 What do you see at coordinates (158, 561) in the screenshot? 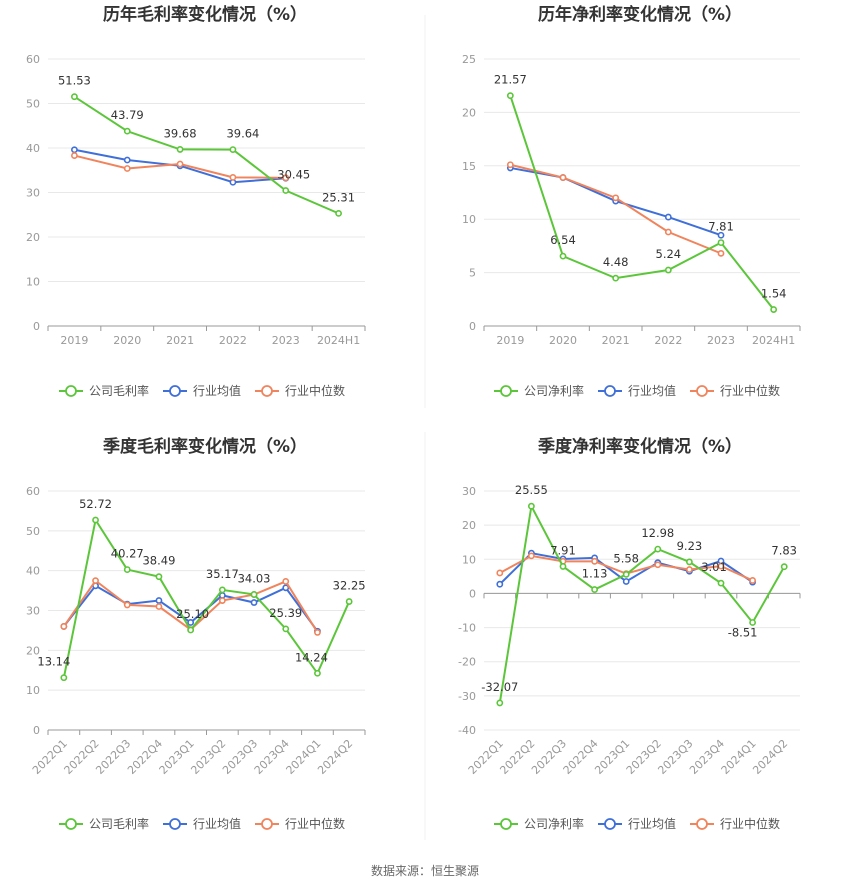
I see `data-label: 38.49` at bounding box center [158, 561].